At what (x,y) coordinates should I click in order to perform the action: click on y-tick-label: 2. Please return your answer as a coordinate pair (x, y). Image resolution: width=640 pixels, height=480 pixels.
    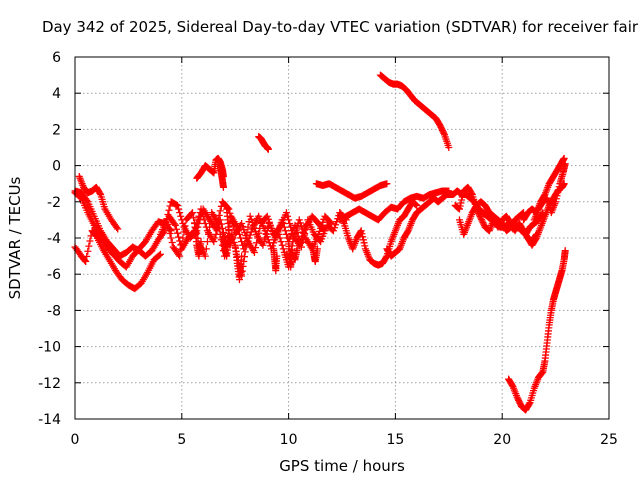
    Looking at the image, I should click on (56, 130).